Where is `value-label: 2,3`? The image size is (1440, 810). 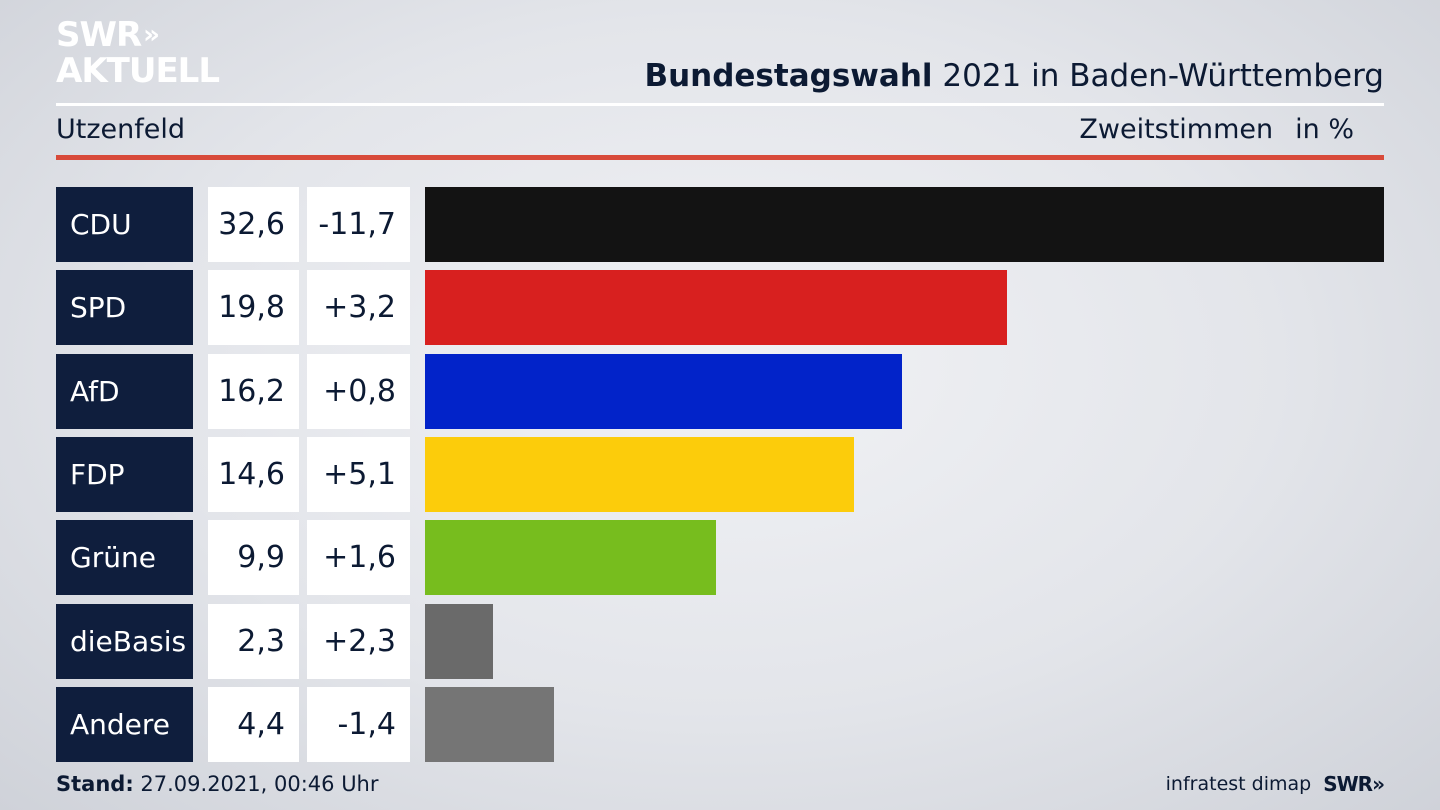 value-label: 2,3 is located at coordinates (253, 641).